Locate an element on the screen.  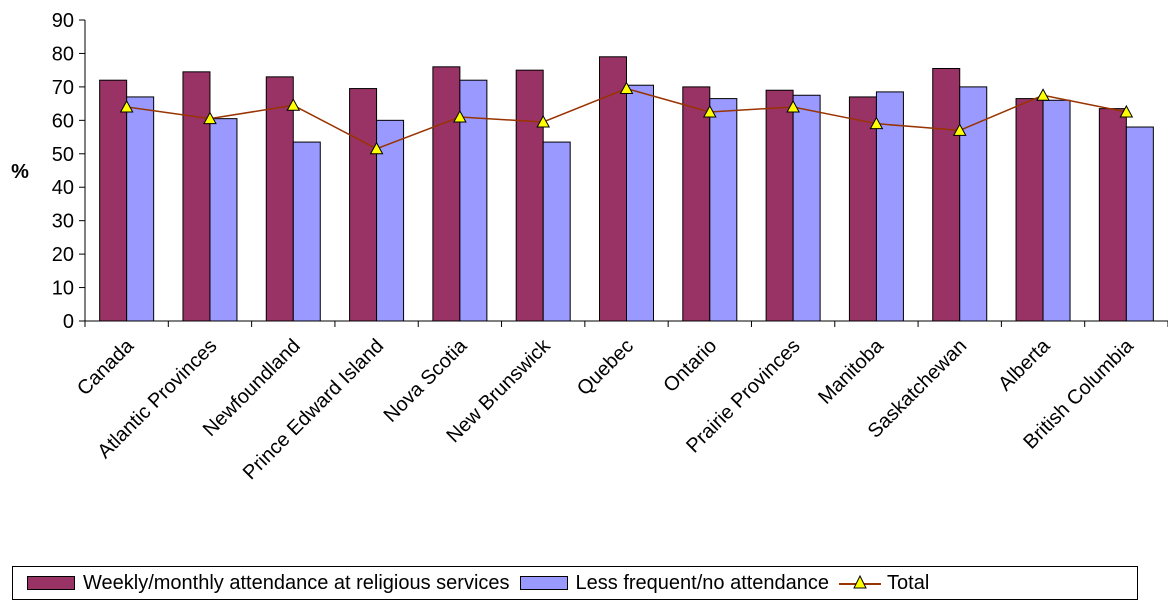
legend-swatch-weekly is located at coordinates (51, 583).